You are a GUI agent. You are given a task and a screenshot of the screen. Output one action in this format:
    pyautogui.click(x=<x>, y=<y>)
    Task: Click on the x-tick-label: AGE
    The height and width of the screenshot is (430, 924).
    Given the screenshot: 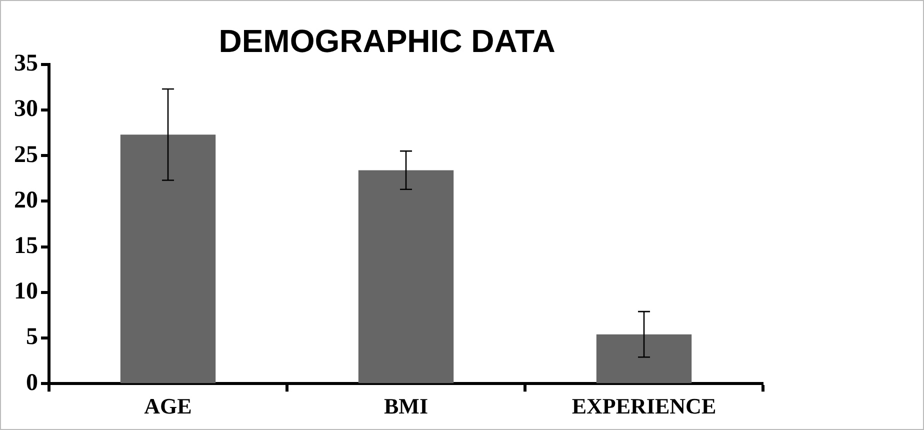 What is the action you would take?
    pyautogui.click(x=168, y=405)
    